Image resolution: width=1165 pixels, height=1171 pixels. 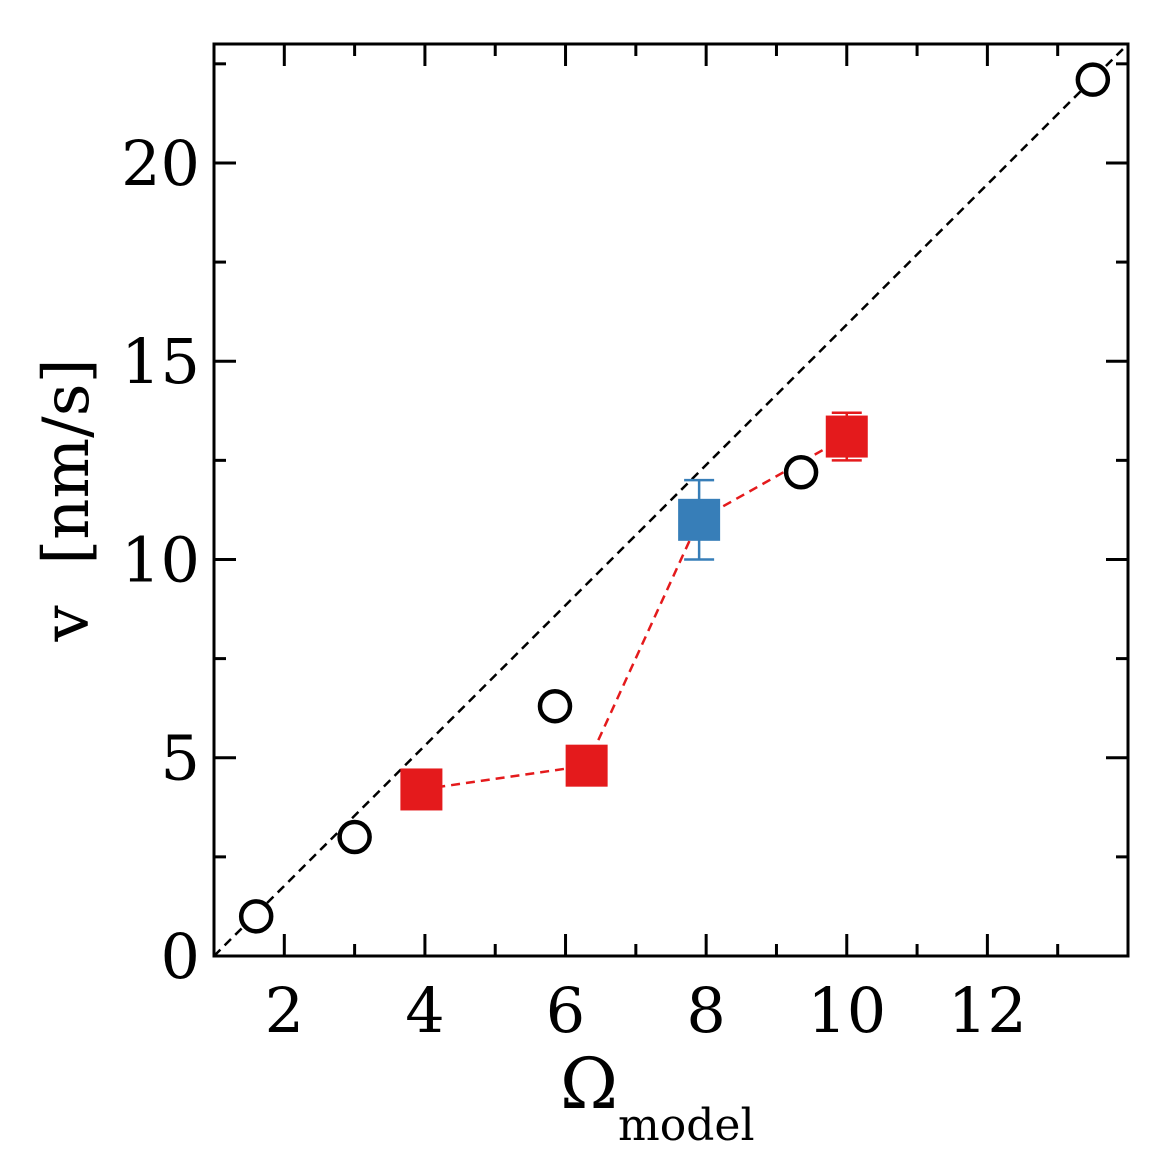 I want to click on y-tick-label-4: 20, so click(x=160, y=163).